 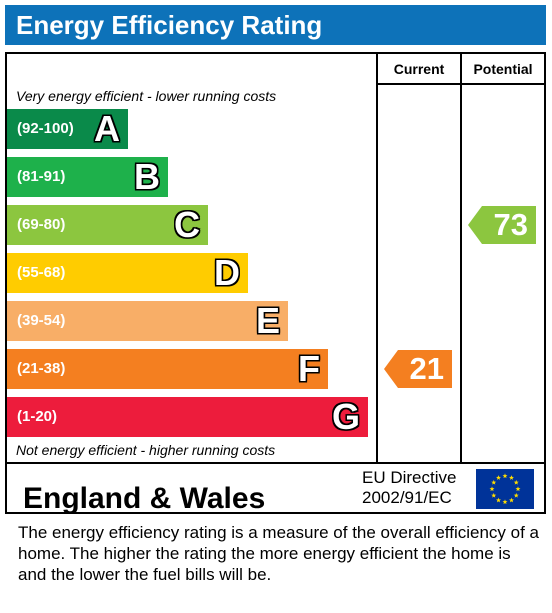 I want to click on band-range-label: (92-100), so click(x=45, y=128).